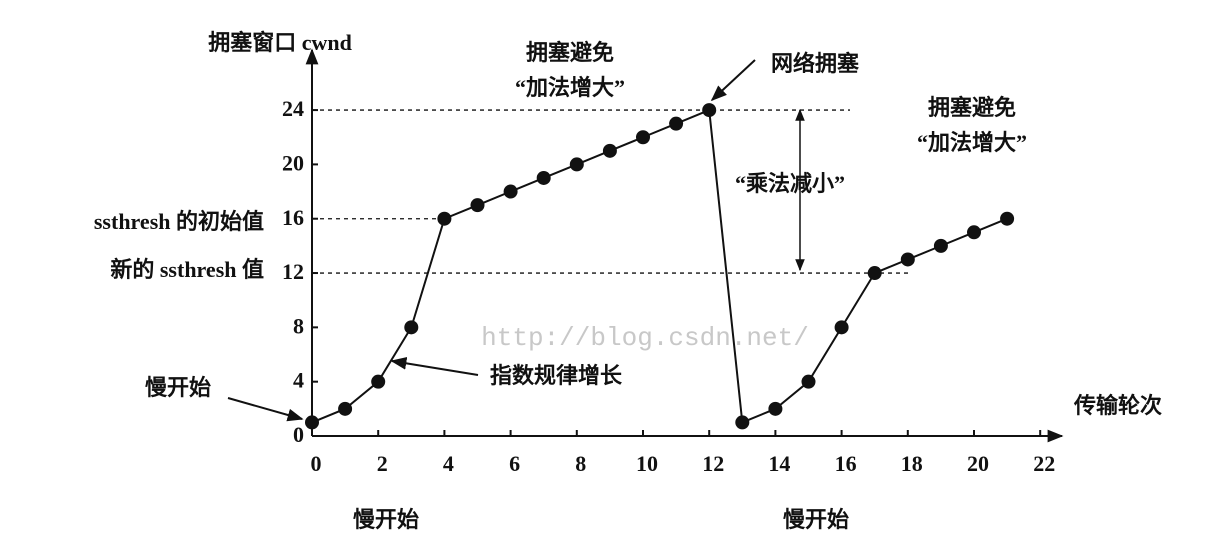 The width and height of the screenshot is (1219, 543). What do you see at coordinates (293, 162) in the screenshot?
I see `y-tick-label: 20` at bounding box center [293, 162].